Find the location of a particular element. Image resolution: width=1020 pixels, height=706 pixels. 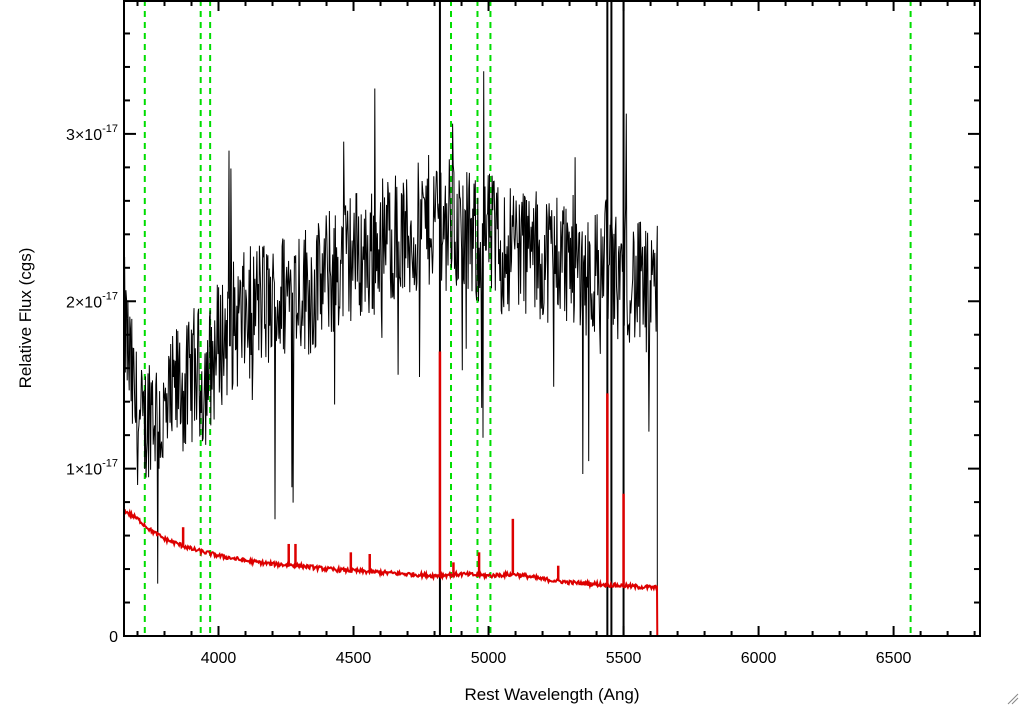

y-tick-label-base: 0 is located at coordinates (113, 637).